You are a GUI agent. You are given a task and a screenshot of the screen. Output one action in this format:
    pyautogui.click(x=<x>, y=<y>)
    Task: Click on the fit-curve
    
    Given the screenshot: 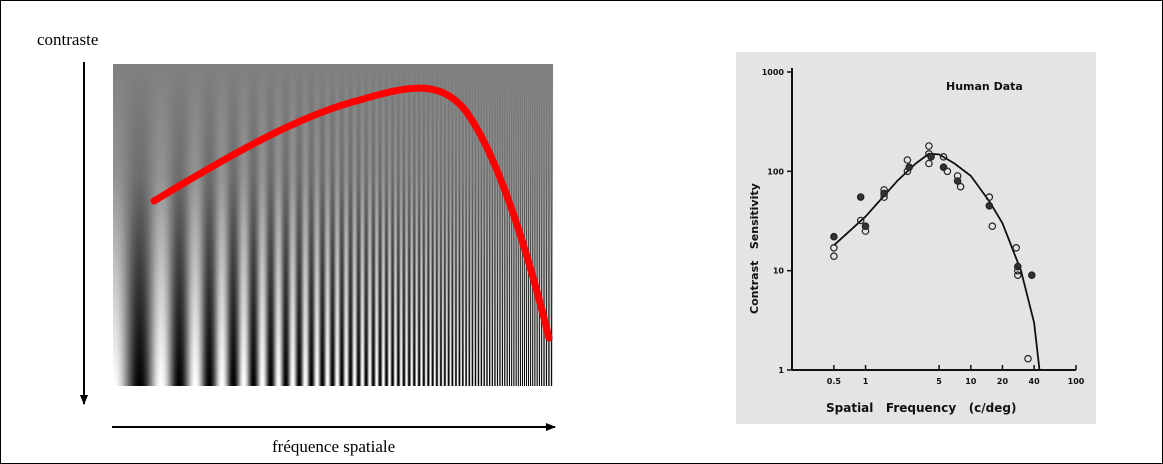 What is the action you would take?
    pyautogui.click(x=937, y=261)
    